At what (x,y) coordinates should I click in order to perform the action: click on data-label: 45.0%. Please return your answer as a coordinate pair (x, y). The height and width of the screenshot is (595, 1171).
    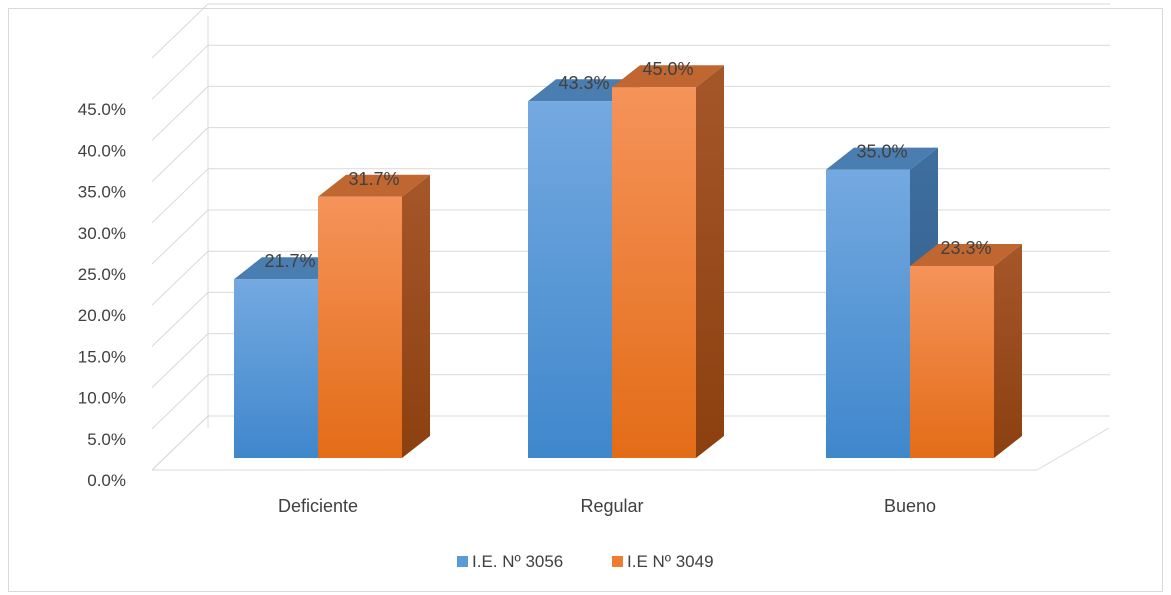
    Looking at the image, I should click on (667, 69).